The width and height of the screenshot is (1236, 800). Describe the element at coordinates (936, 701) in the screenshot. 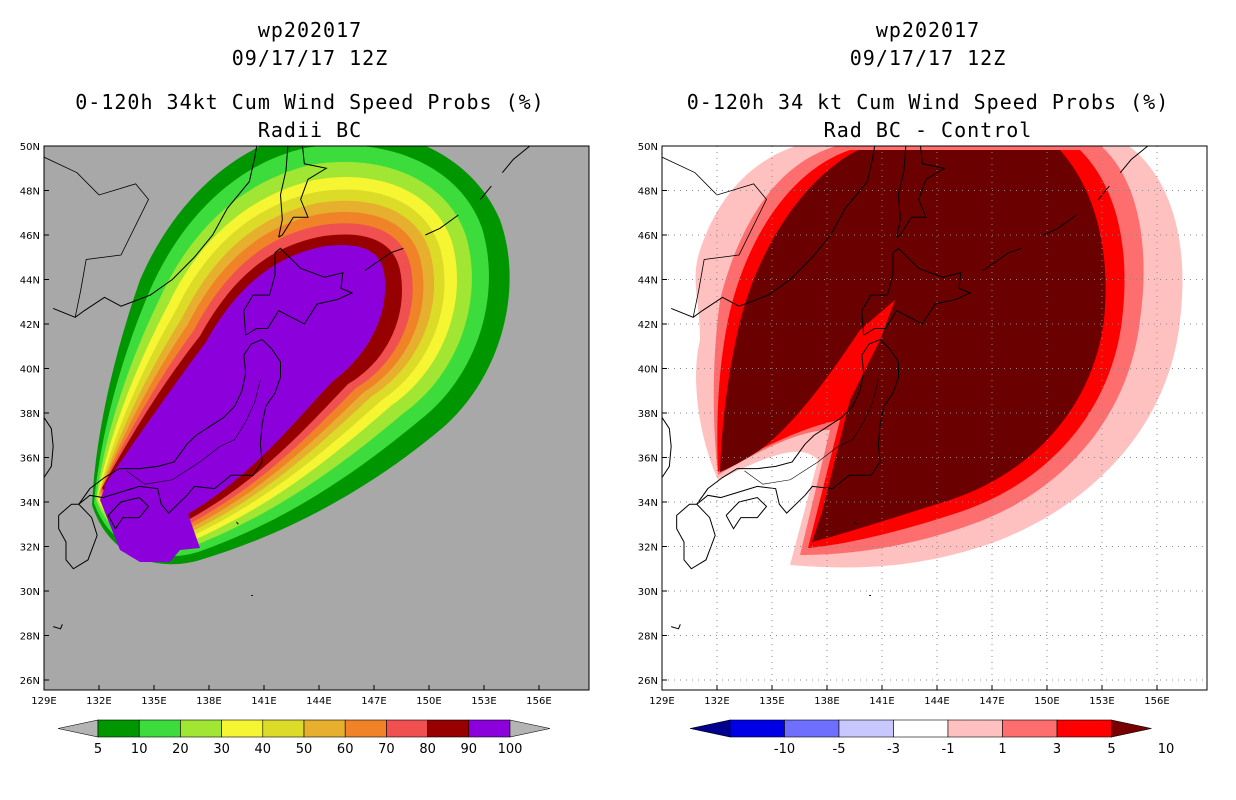

I see `lon-tick-label: 144E` at that location.